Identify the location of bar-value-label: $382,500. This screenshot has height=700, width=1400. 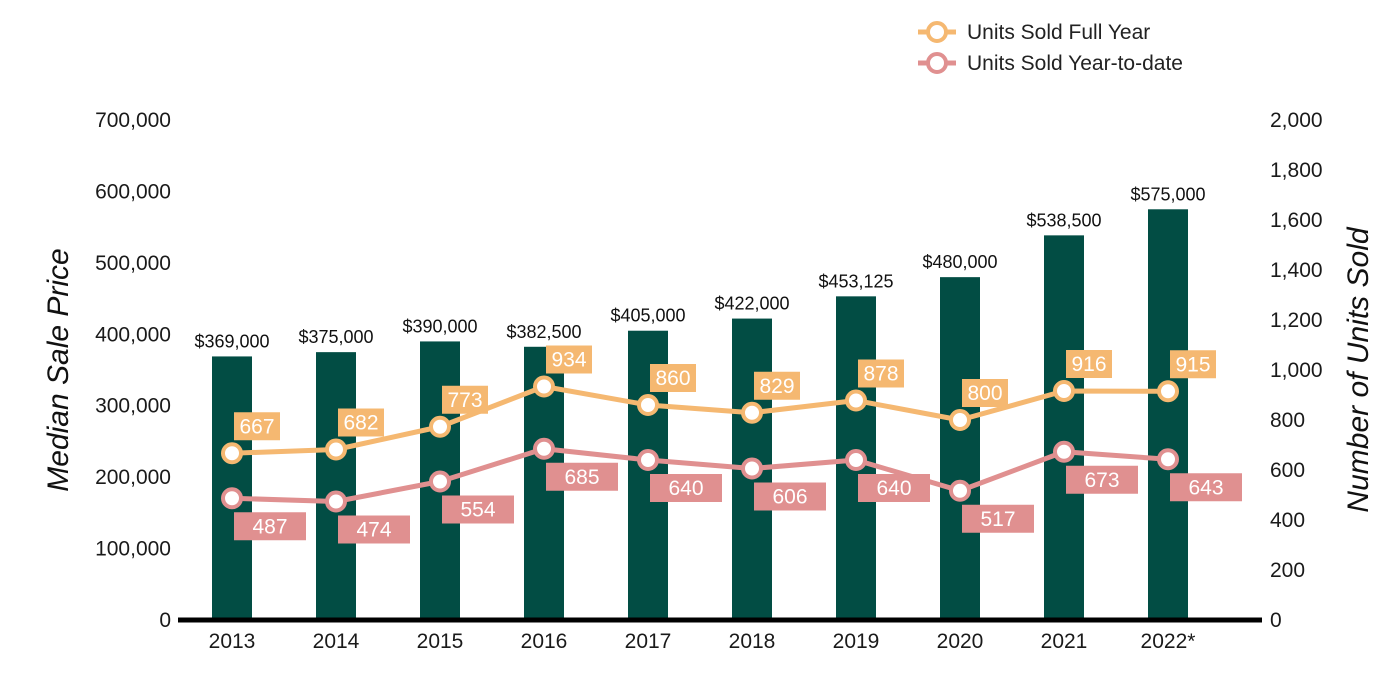
(543, 332).